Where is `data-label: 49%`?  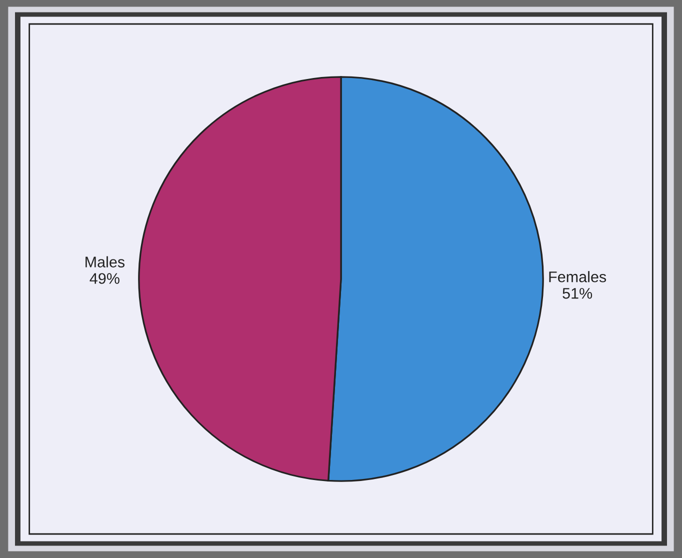
data-label: 49% is located at coordinates (105, 278).